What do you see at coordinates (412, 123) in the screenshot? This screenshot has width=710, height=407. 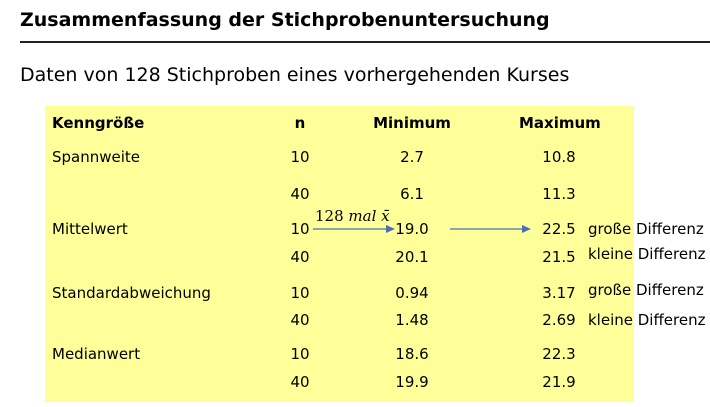 I see `header-minimum: Minimum` at bounding box center [412, 123].